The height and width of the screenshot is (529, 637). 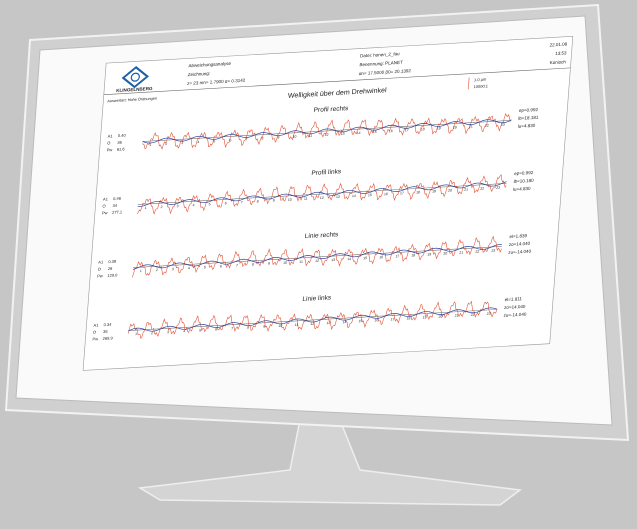 I want to click on baseline, so click(x=317, y=257).